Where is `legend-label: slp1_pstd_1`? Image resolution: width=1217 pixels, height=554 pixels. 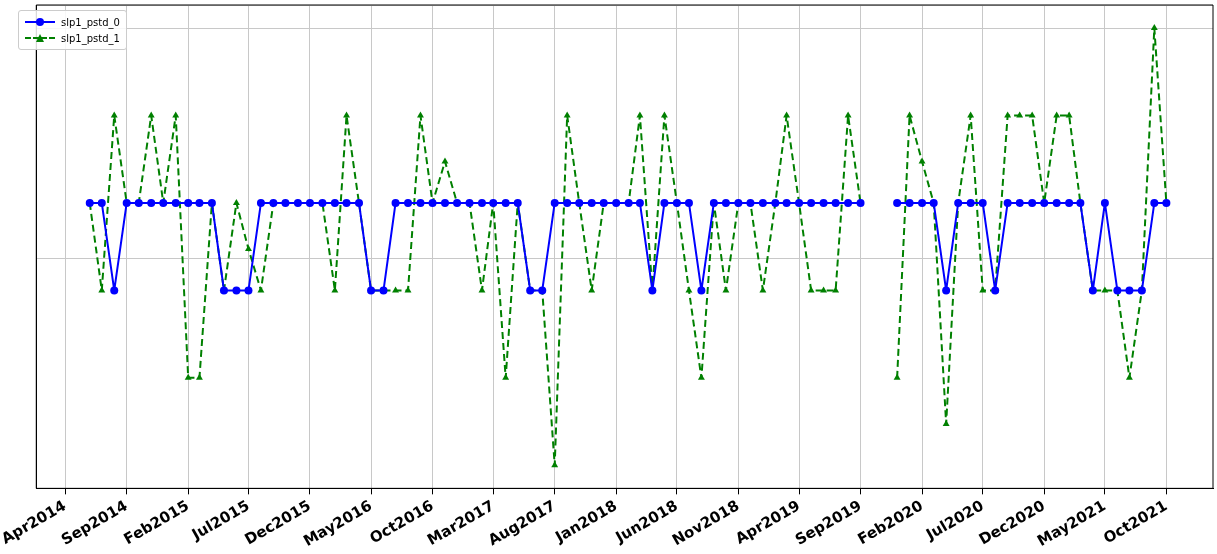 legend-label: slp1_pstd_1 is located at coordinates (90, 38).